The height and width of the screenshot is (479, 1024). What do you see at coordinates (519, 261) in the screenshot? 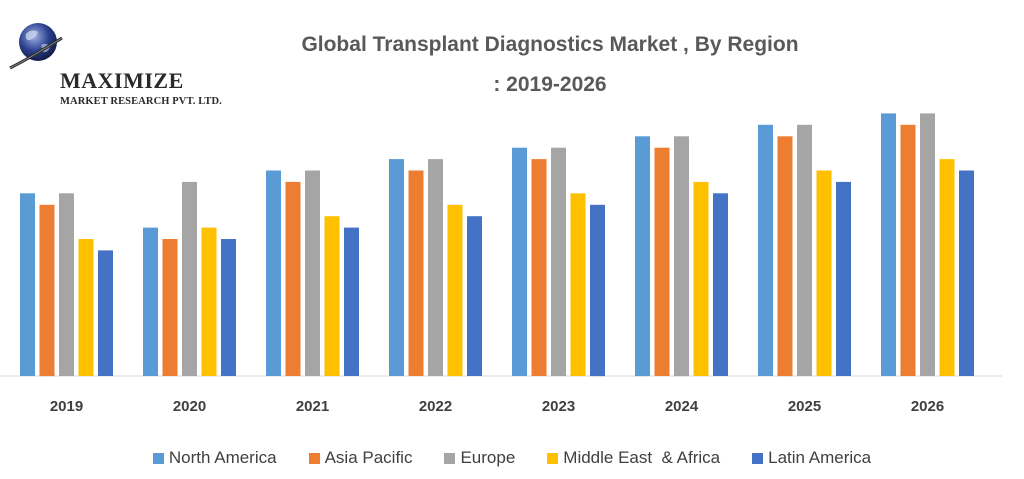
I see `bar-2023-north-america` at bounding box center [519, 261].